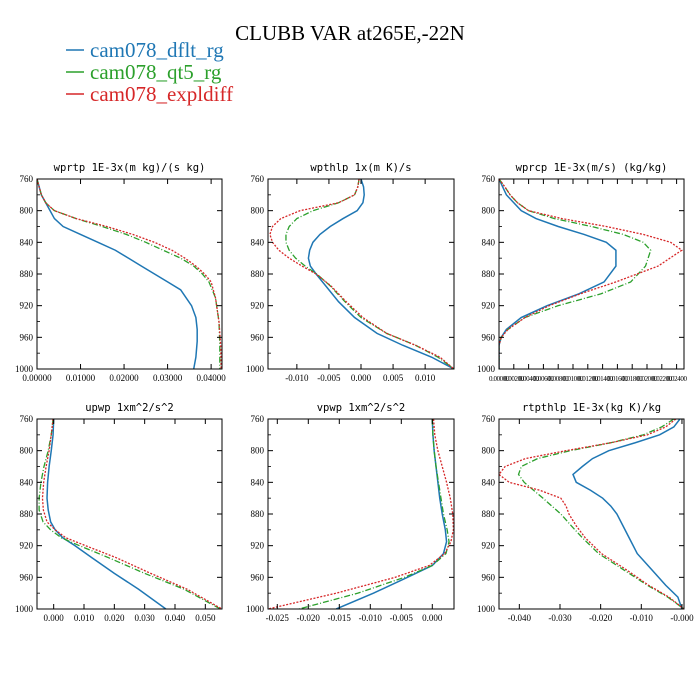  I want to click on ytick-label-0-6: 1000, so click(24, 369).